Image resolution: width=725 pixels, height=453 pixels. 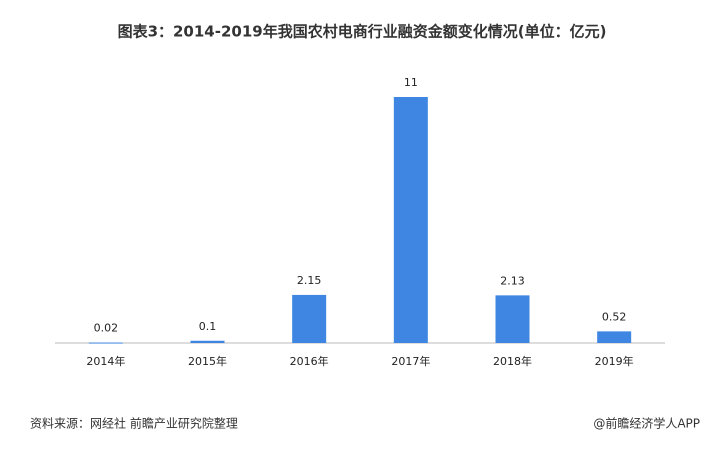 I want to click on x-tick-label: 2015年, so click(x=207, y=361).